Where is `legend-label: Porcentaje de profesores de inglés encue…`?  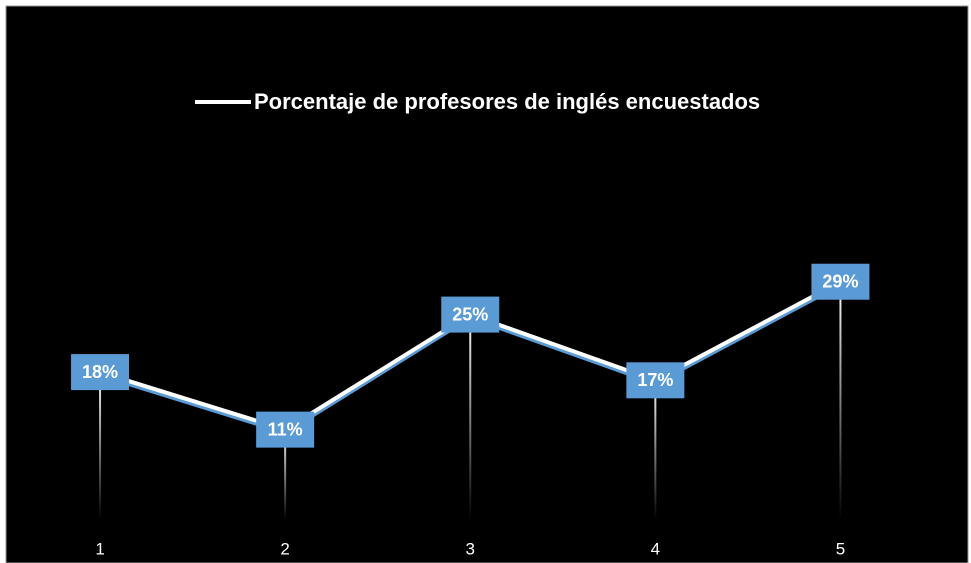 legend-label: Porcentaje de profesores de inglés encue… is located at coordinates (507, 101).